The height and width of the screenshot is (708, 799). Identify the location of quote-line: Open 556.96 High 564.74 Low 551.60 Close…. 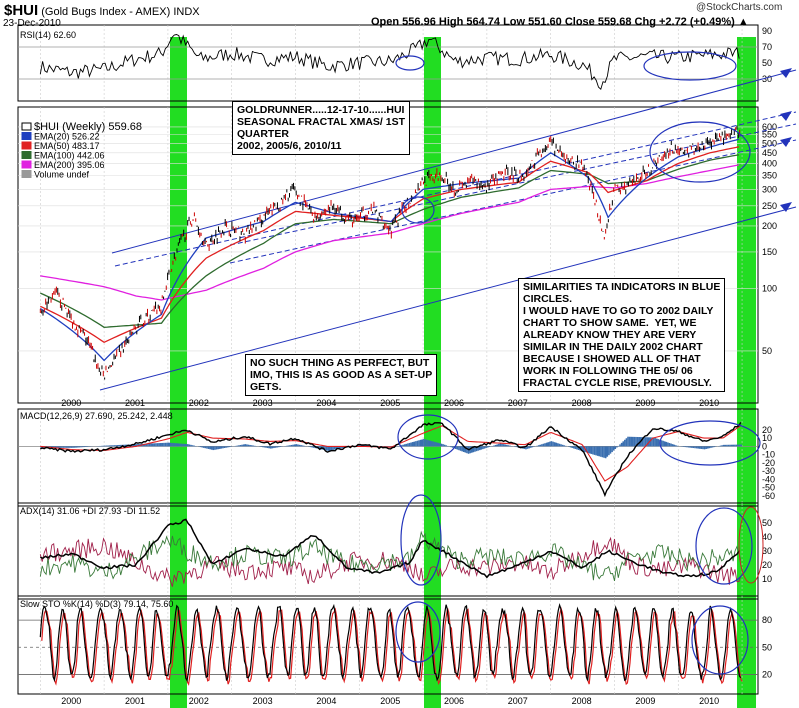
(560, 22).